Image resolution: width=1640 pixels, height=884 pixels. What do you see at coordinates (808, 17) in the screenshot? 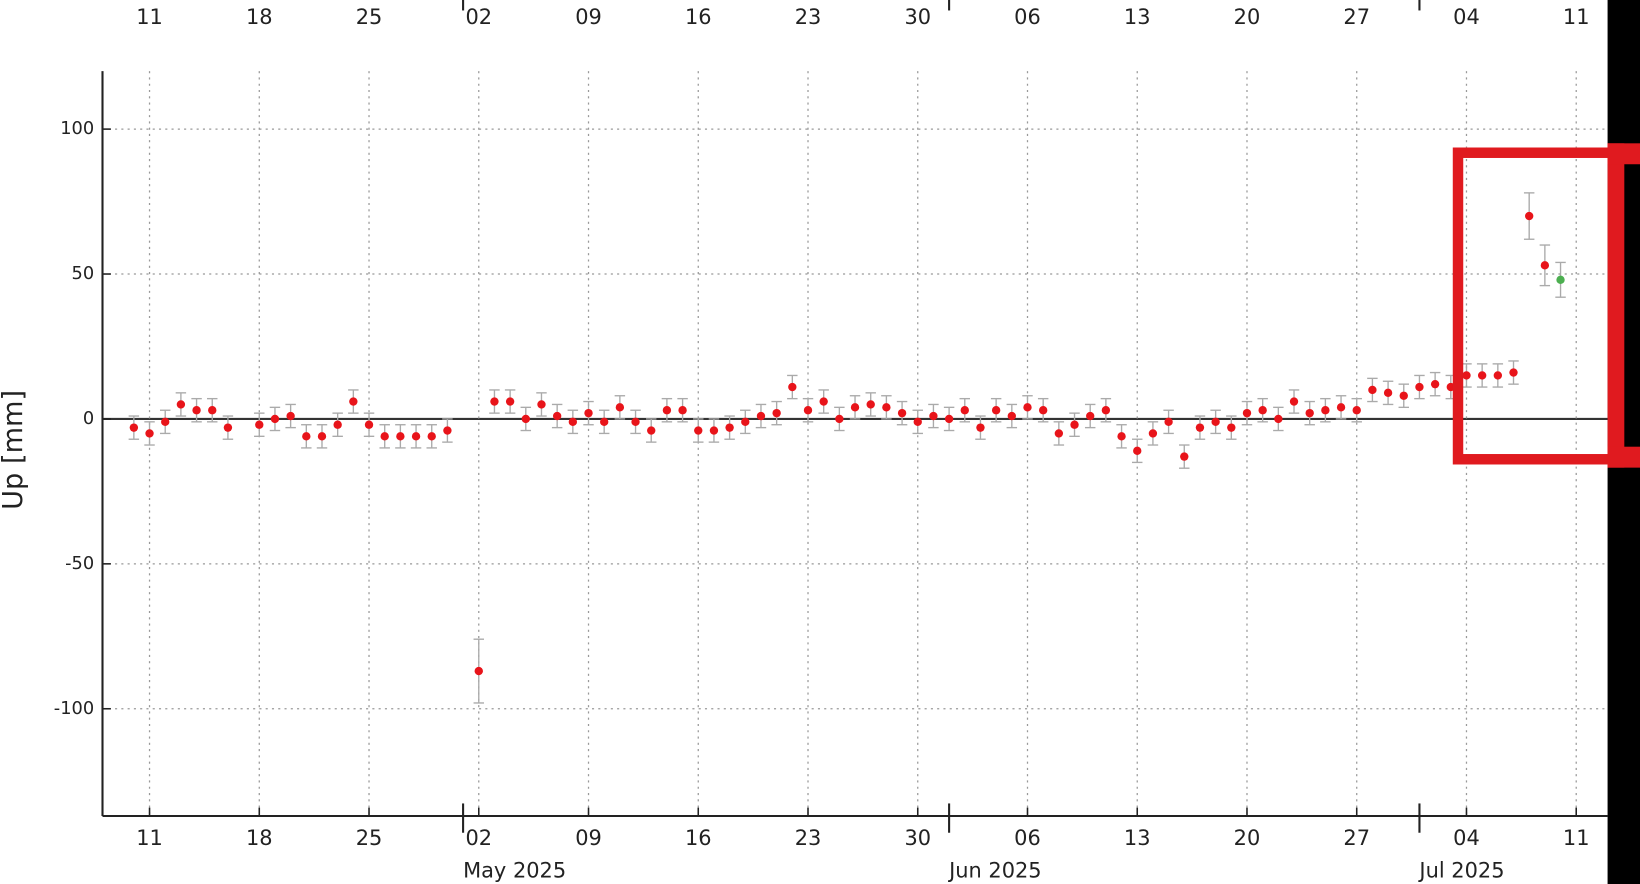
I see `x-tick-label-top: 23` at bounding box center [808, 17].